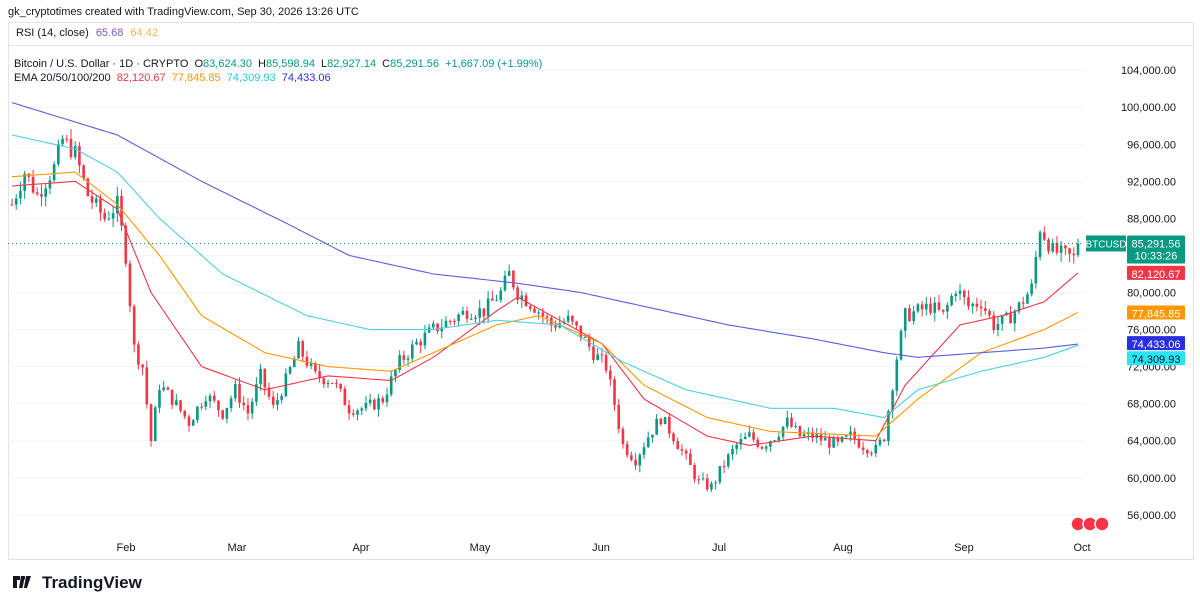 Image resolution: width=1200 pixels, height=609 pixels. Describe the element at coordinates (1148, 108) in the screenshot. I see `y-tick-label: 100,000.00` at that location.